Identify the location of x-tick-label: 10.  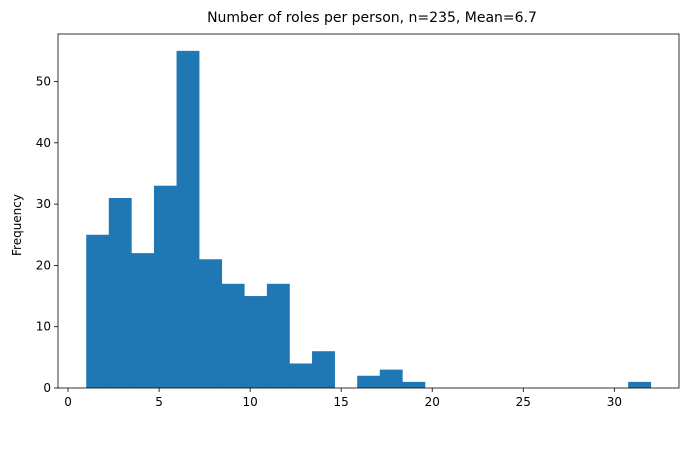
(249, 402).